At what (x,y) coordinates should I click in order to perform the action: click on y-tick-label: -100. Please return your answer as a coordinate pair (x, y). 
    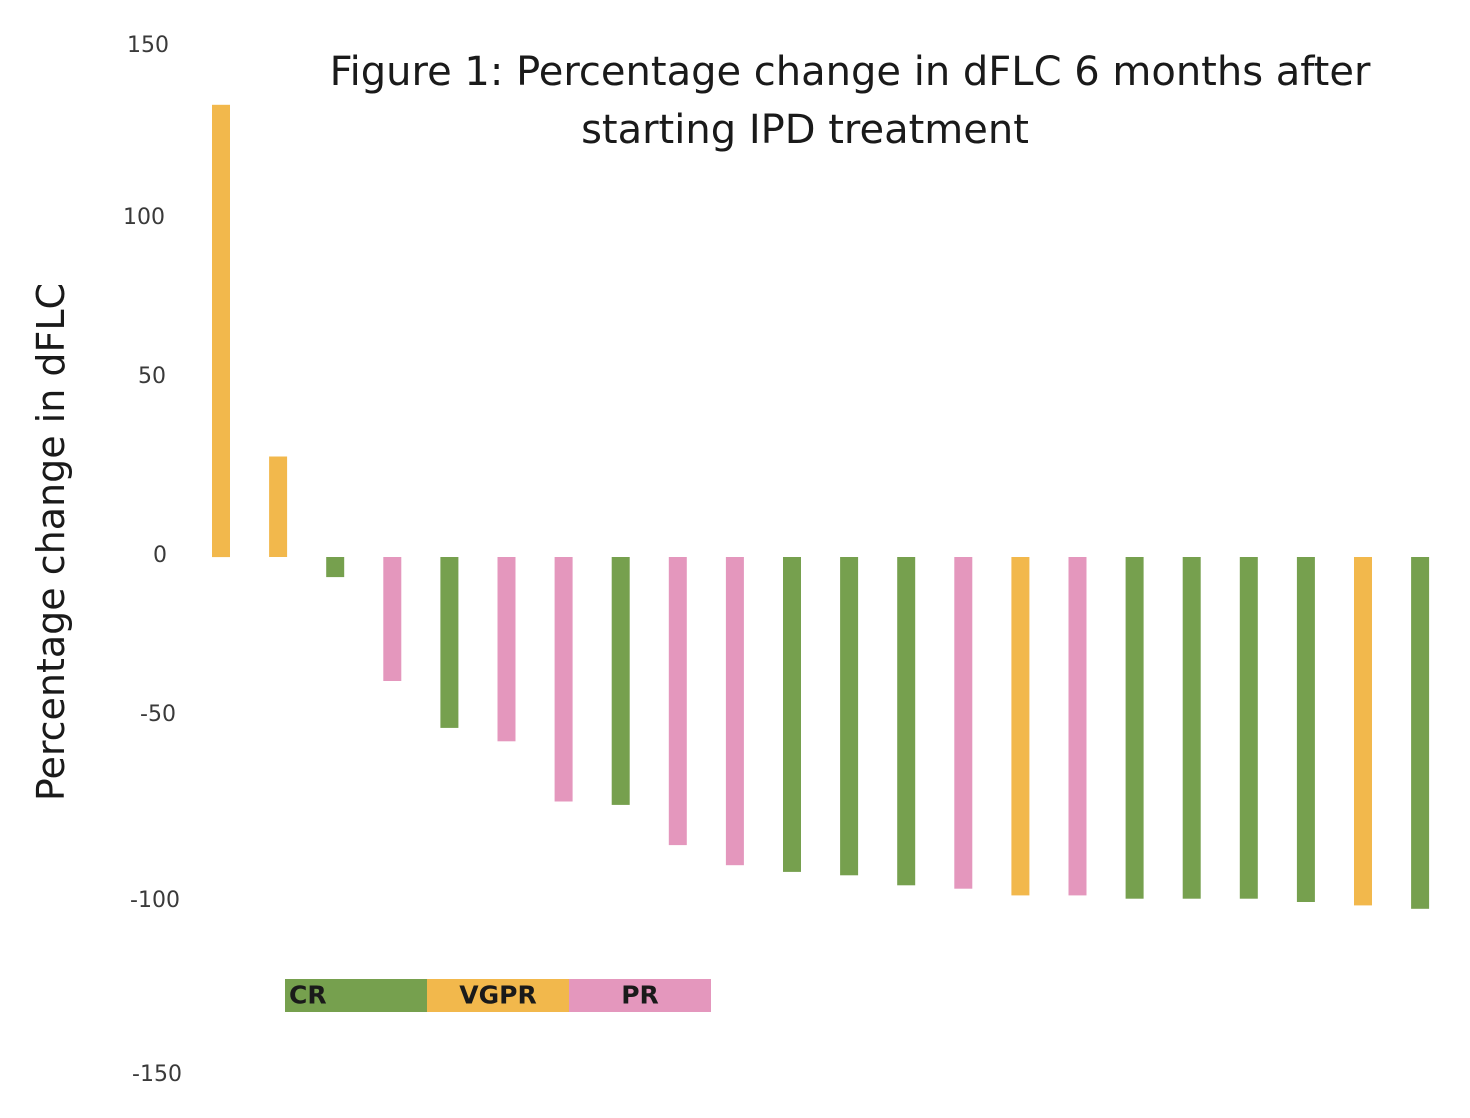
    Looking at the image, I should click on (155, 900).